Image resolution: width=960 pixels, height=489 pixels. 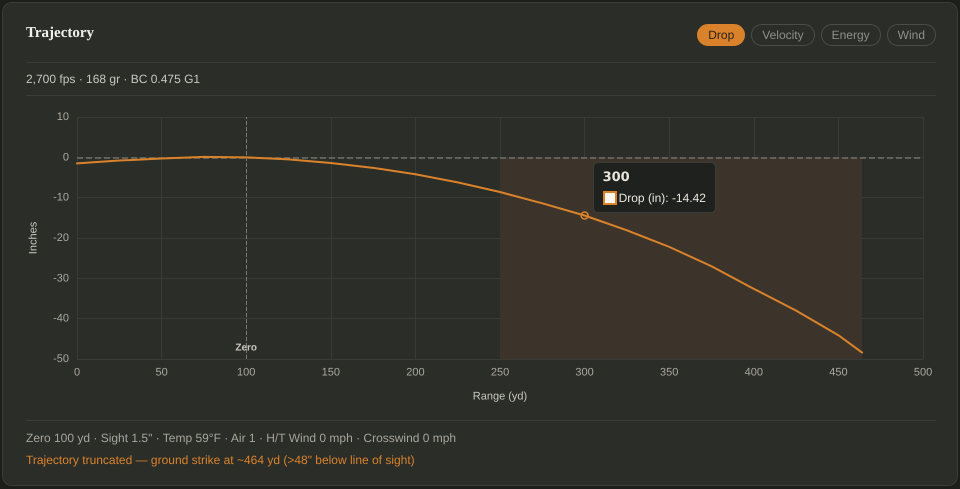 What do you see at coordinates (246, 372) in the screenshot?
I see `x-tick-label: 100` at bounding box center [246, 372].